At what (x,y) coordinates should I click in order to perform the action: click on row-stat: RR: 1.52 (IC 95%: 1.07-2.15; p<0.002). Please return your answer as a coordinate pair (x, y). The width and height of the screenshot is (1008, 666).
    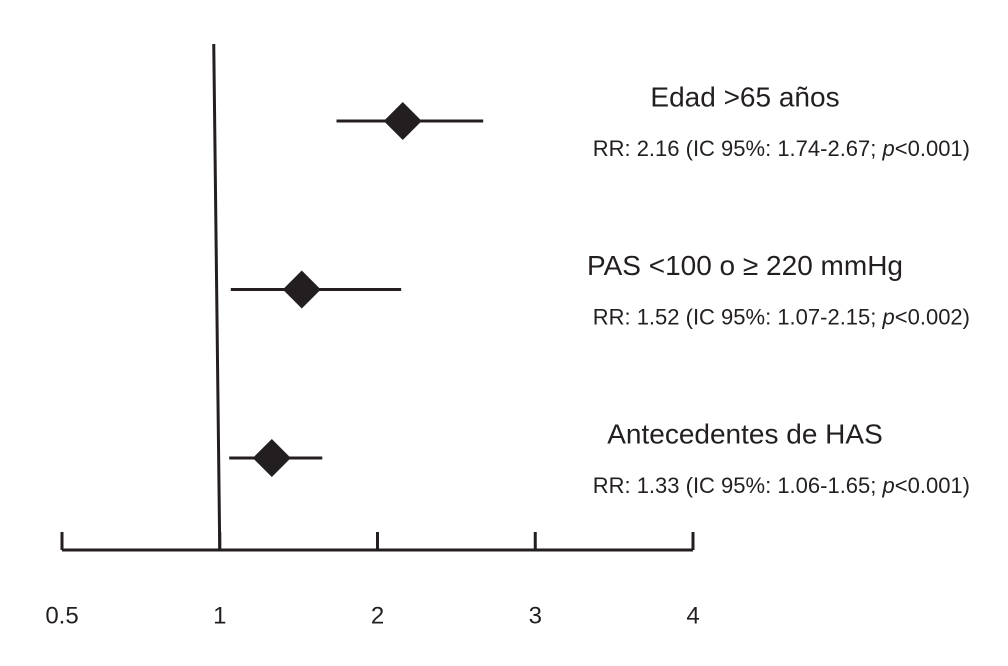
    Looking at the image, I should click on (781, 316).